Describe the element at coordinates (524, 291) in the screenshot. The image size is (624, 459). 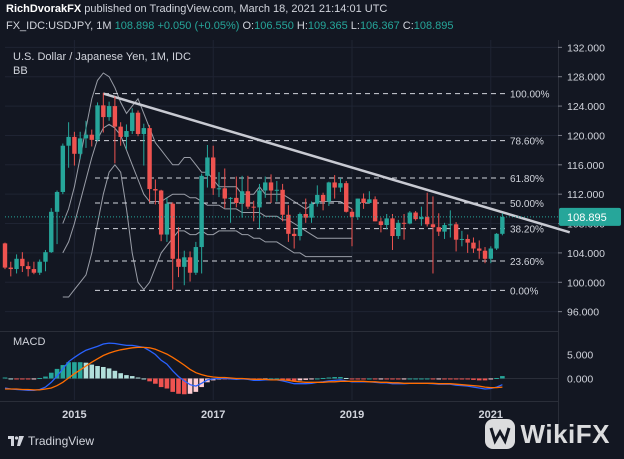
I see `fib-level-label: 0.00%` at that location.